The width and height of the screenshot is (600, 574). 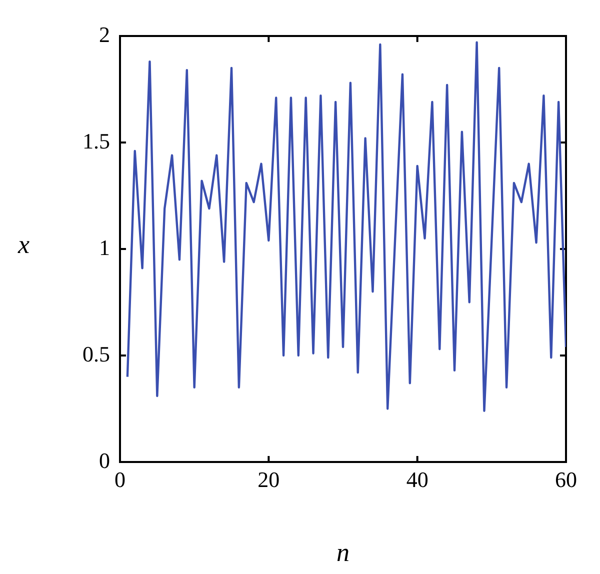 I want to click on y-tick-label: 1, so click(x=104, y=247).